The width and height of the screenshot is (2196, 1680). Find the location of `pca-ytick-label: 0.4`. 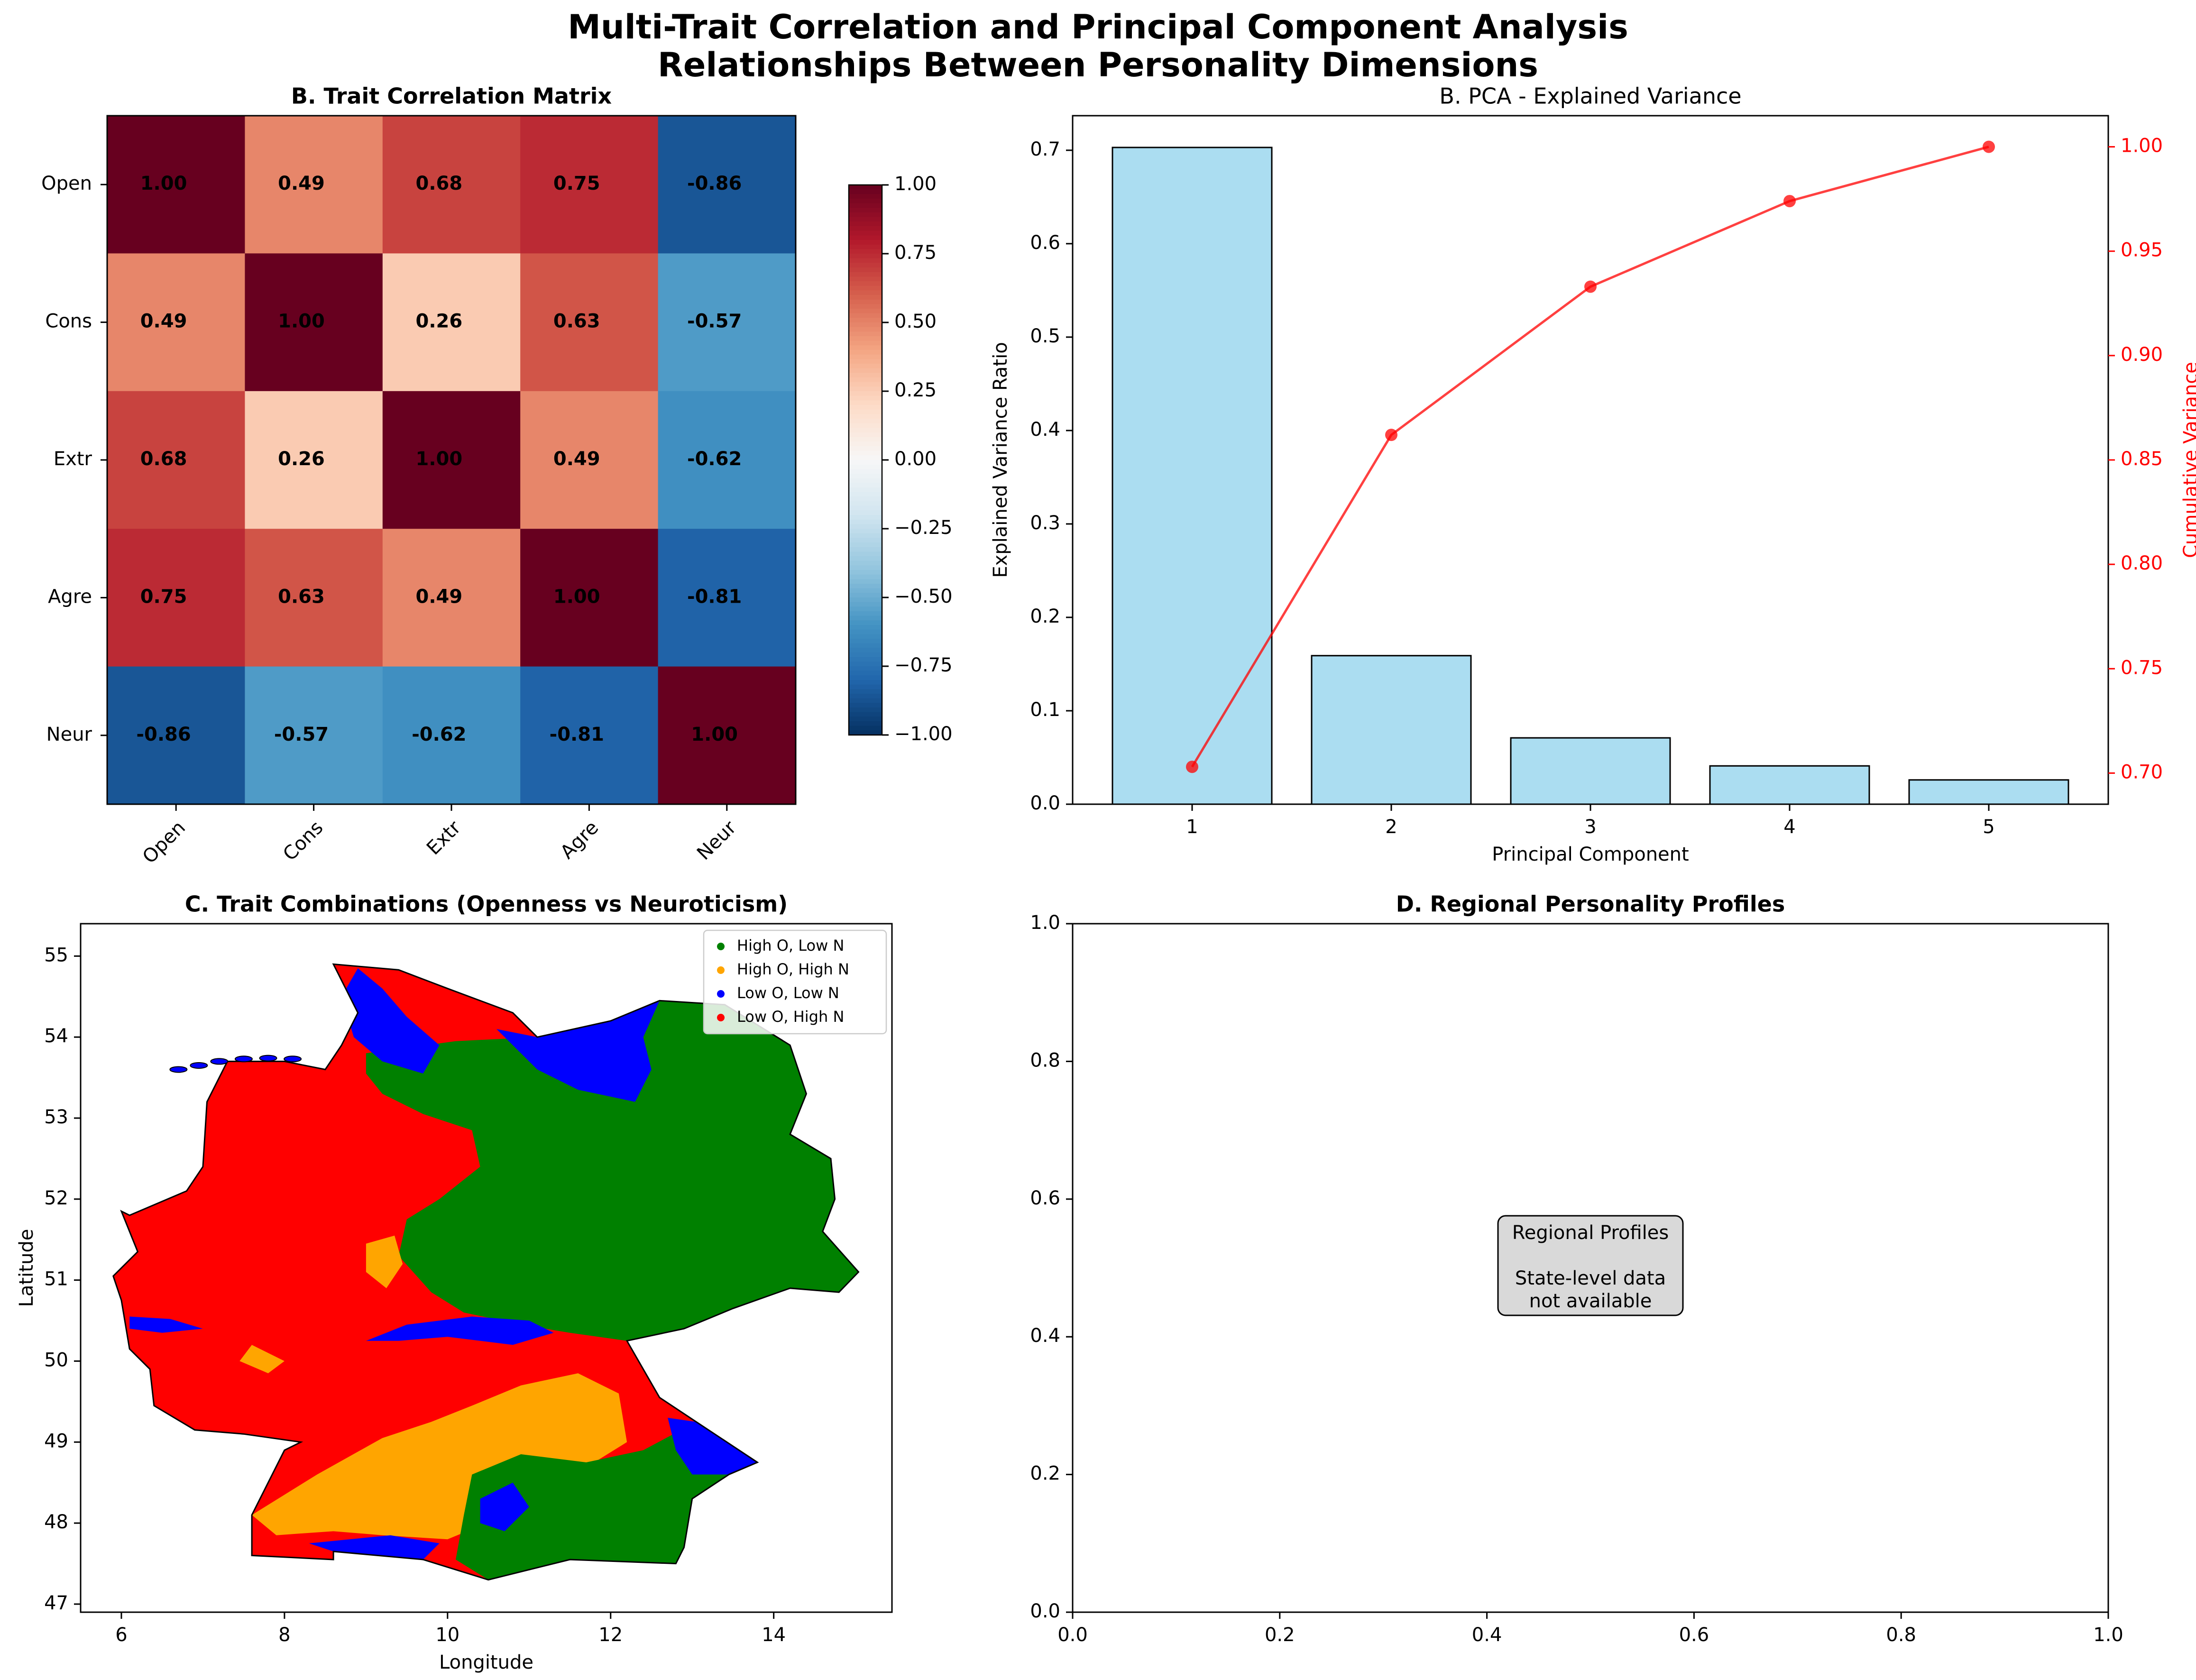

pca-ytick-label: 0.4 is located at coordinates (1045, 430).